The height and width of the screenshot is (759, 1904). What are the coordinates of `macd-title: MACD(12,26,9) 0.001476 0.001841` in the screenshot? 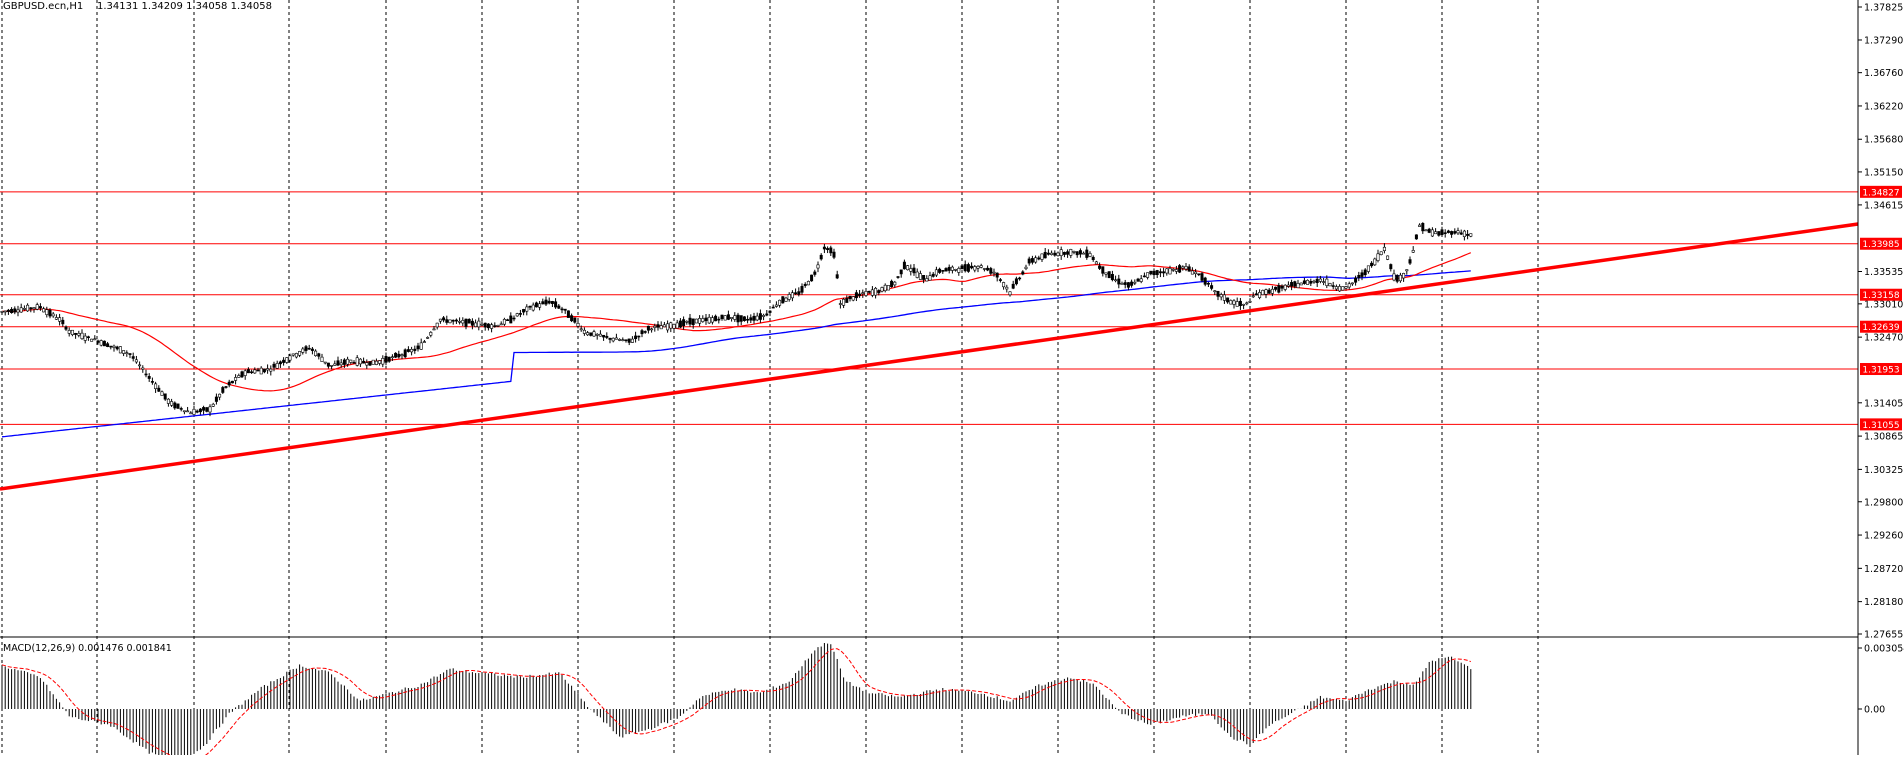 It's located at (87, 648).